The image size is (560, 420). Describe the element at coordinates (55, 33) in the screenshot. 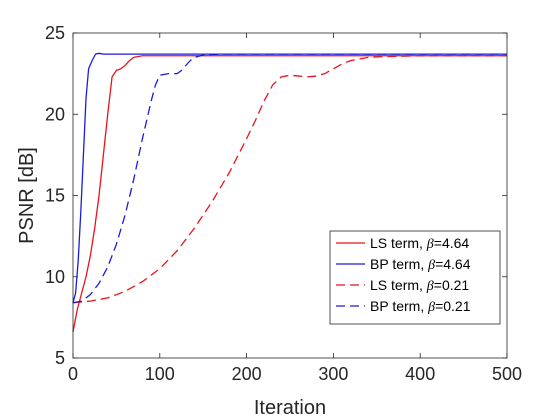

I see `y-tick-label: 25` at that location.